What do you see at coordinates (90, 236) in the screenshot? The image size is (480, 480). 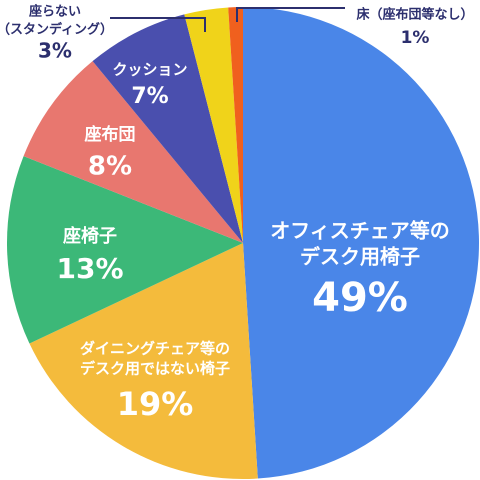 I see `slice-label: 座椅子` at bounding box center [90, 236].